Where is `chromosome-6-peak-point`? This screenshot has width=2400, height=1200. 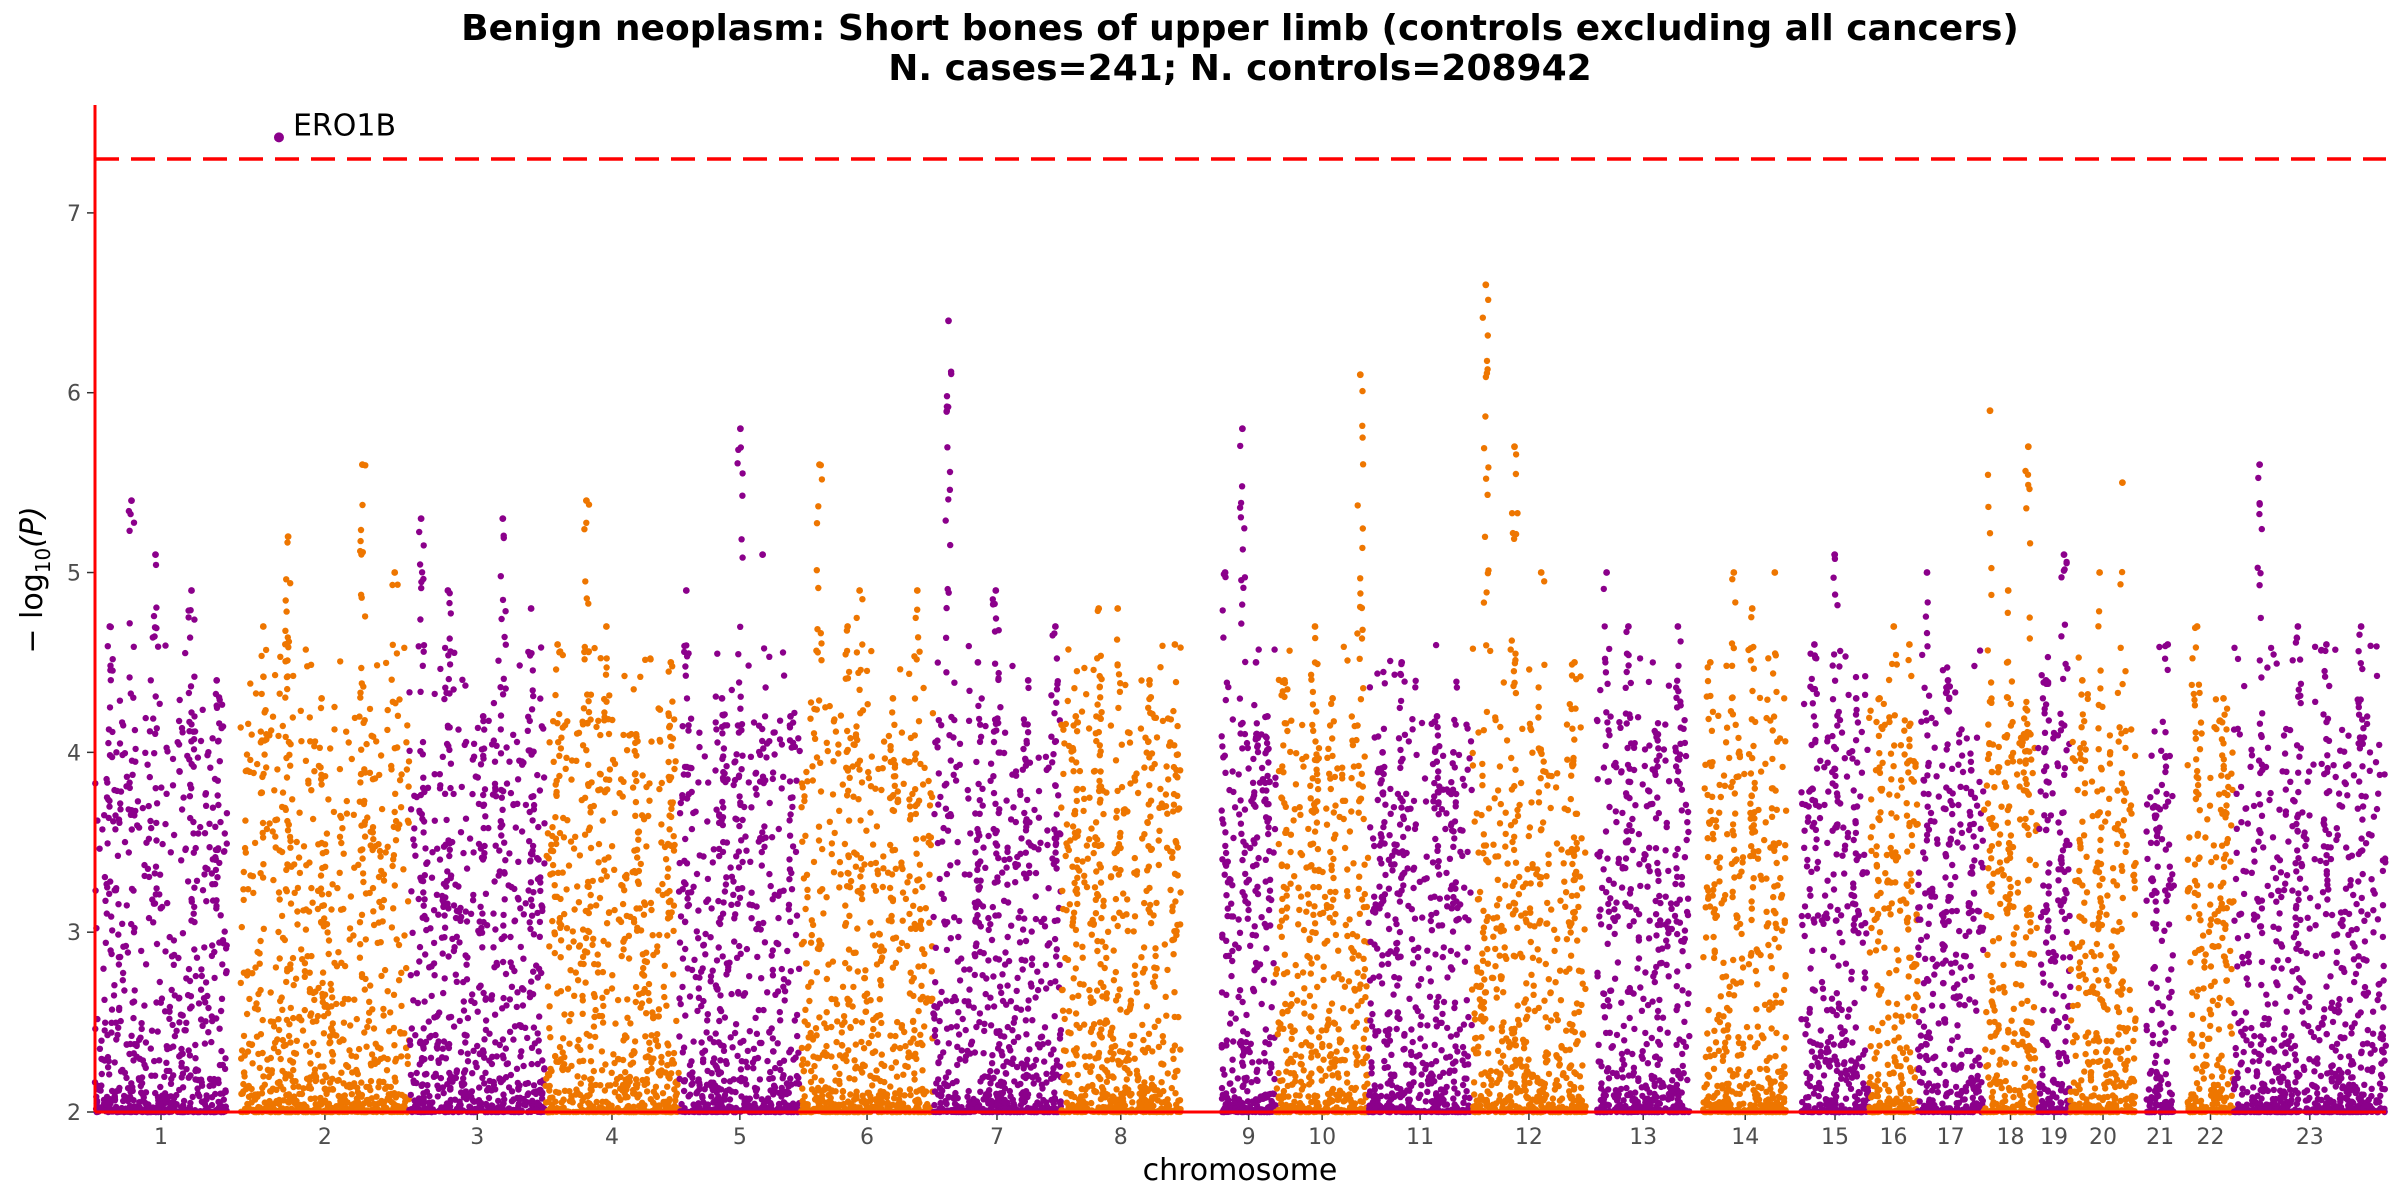
chromosome-6-peak-point is located at coordinates (893, 698).